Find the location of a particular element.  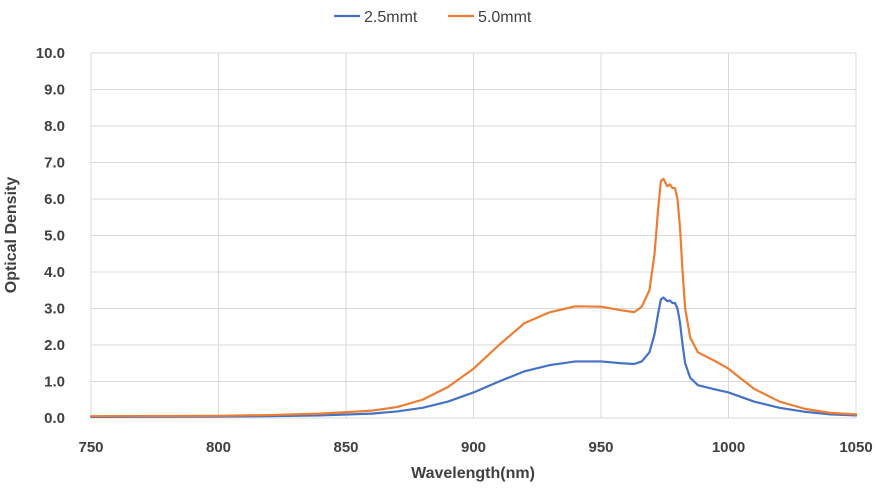

y-tick-label: 4.0 is located at coordinates (54, 272).